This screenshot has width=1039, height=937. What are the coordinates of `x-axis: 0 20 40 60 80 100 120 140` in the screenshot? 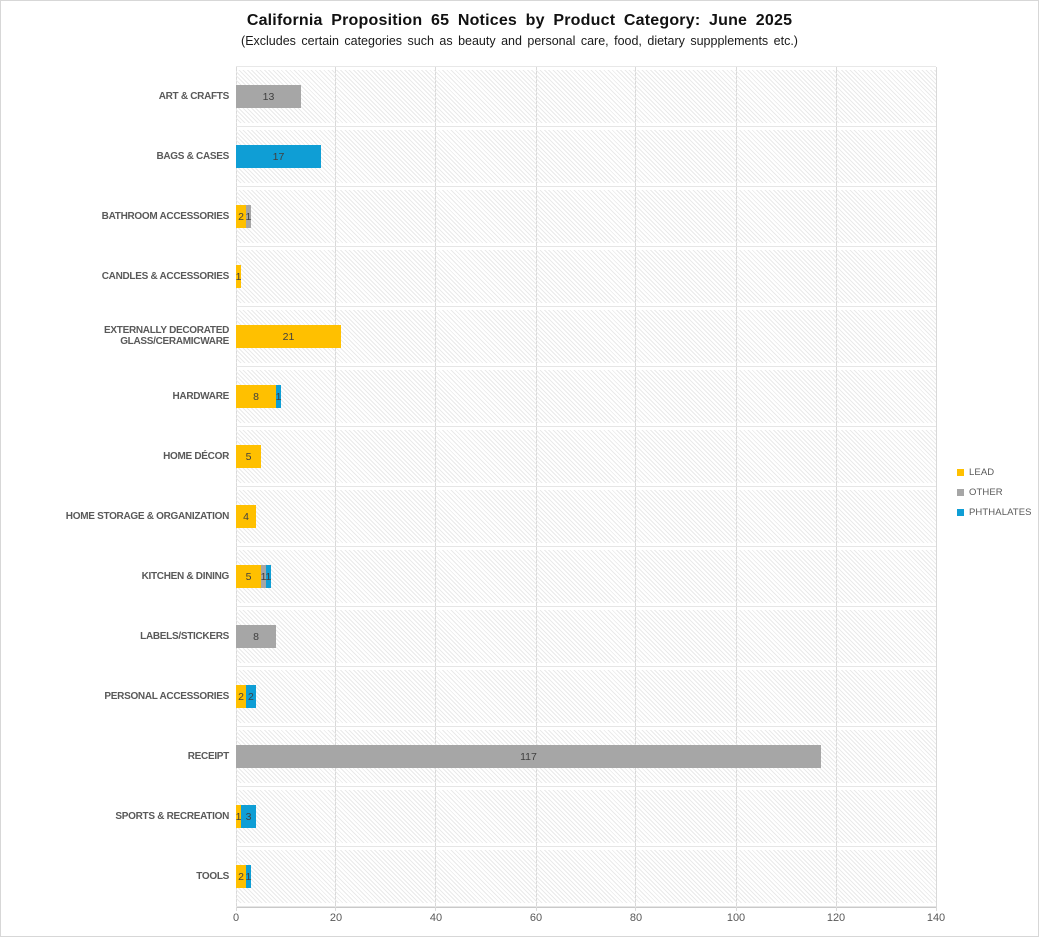 It's located at (588, 920).